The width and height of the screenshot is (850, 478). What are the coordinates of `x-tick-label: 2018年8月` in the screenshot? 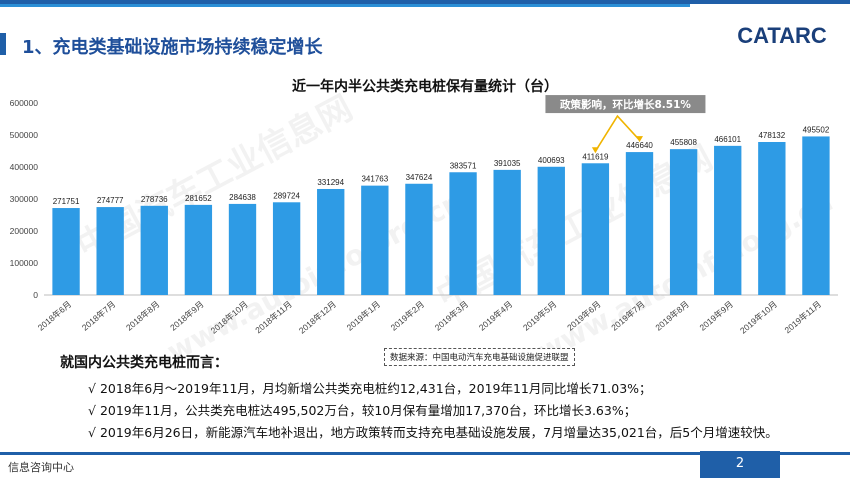 It's located at (143, 316).